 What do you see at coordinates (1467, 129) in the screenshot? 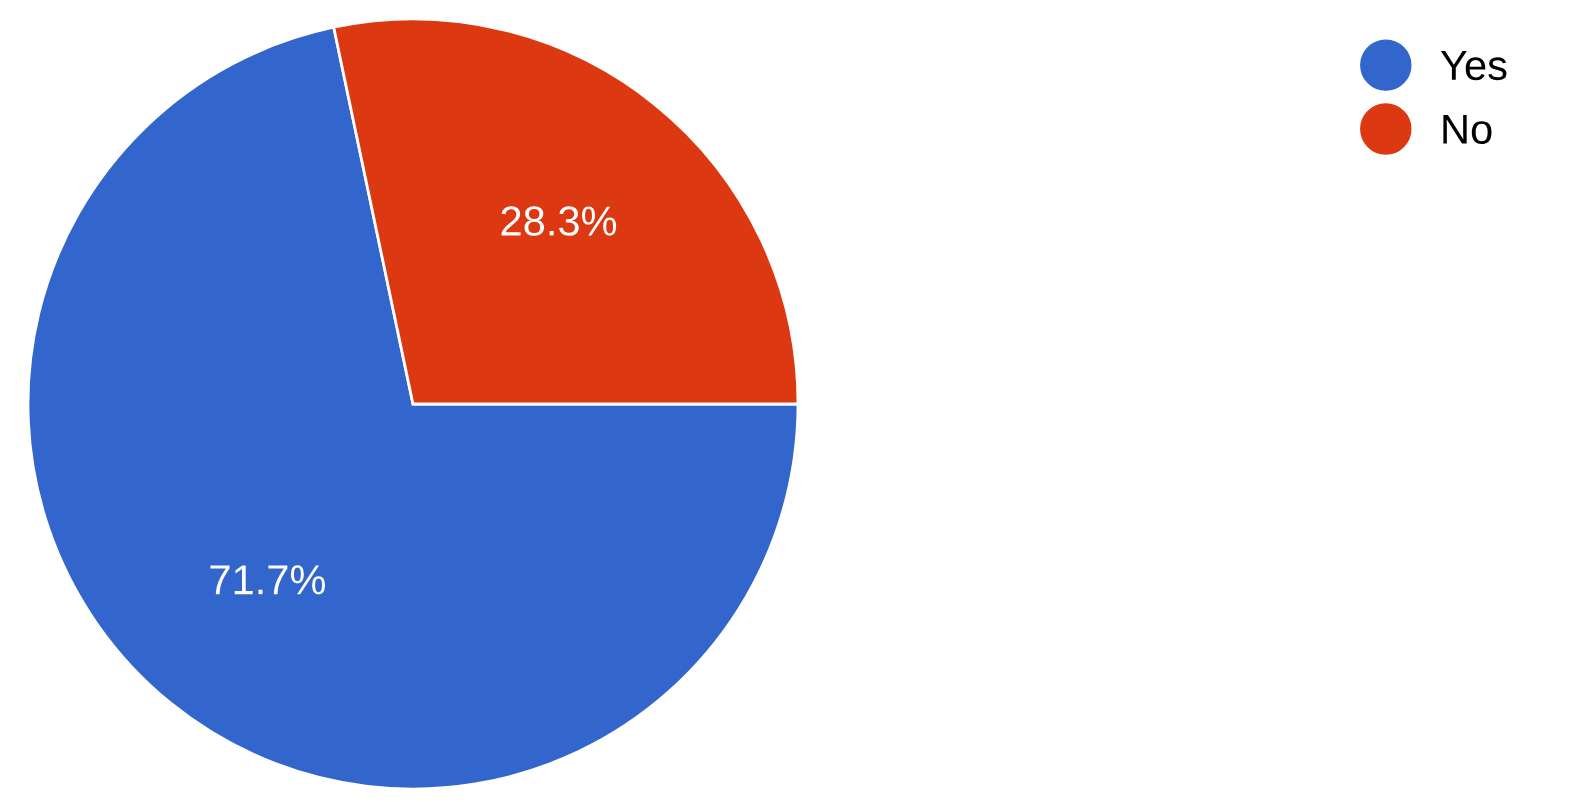
I see `legend-label: No` at bounding box center [1467, 129].